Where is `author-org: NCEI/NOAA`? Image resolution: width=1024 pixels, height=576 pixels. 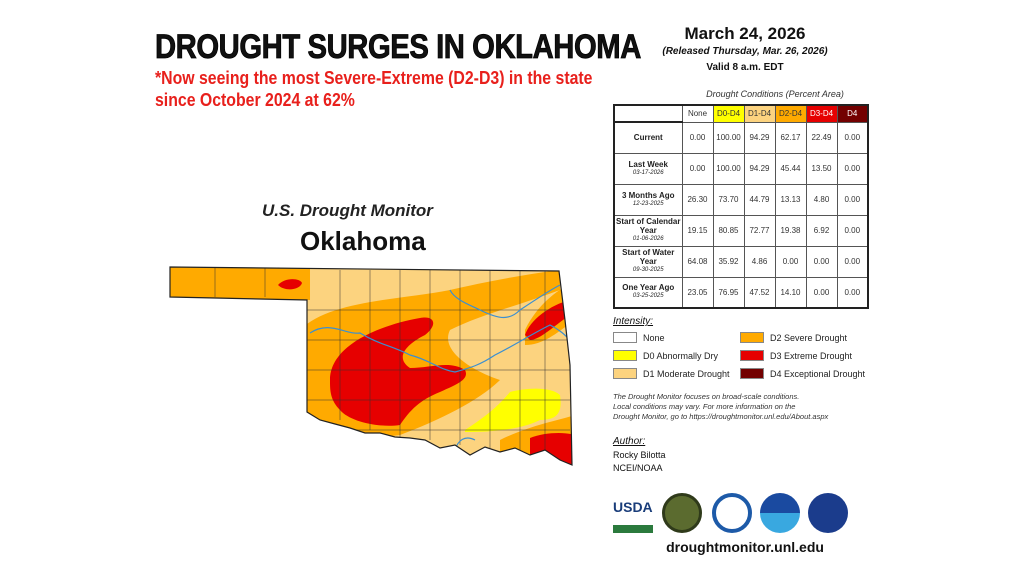 author-org: NCEI/NOAA is located at coordinates (638, 468).